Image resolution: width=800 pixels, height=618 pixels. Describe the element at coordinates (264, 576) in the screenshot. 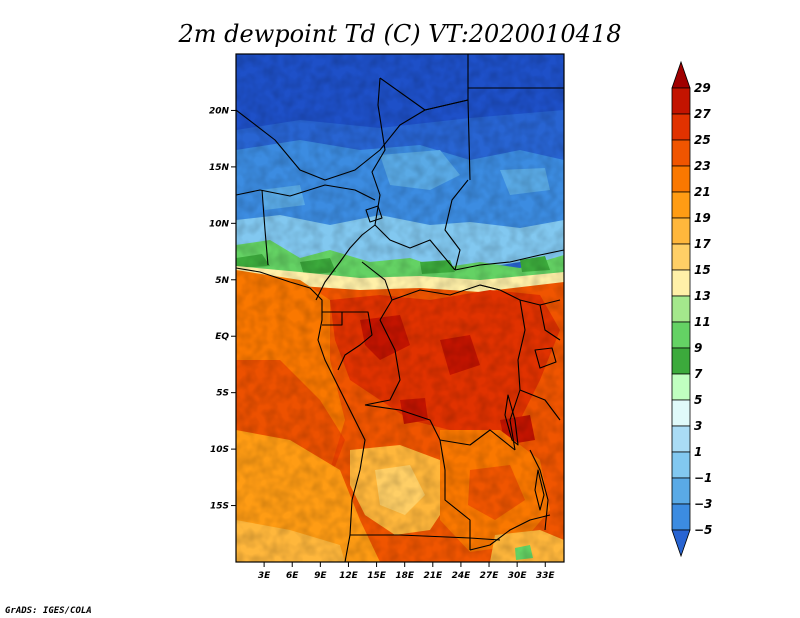

I see `lon-tick-label: 3E` at that location.